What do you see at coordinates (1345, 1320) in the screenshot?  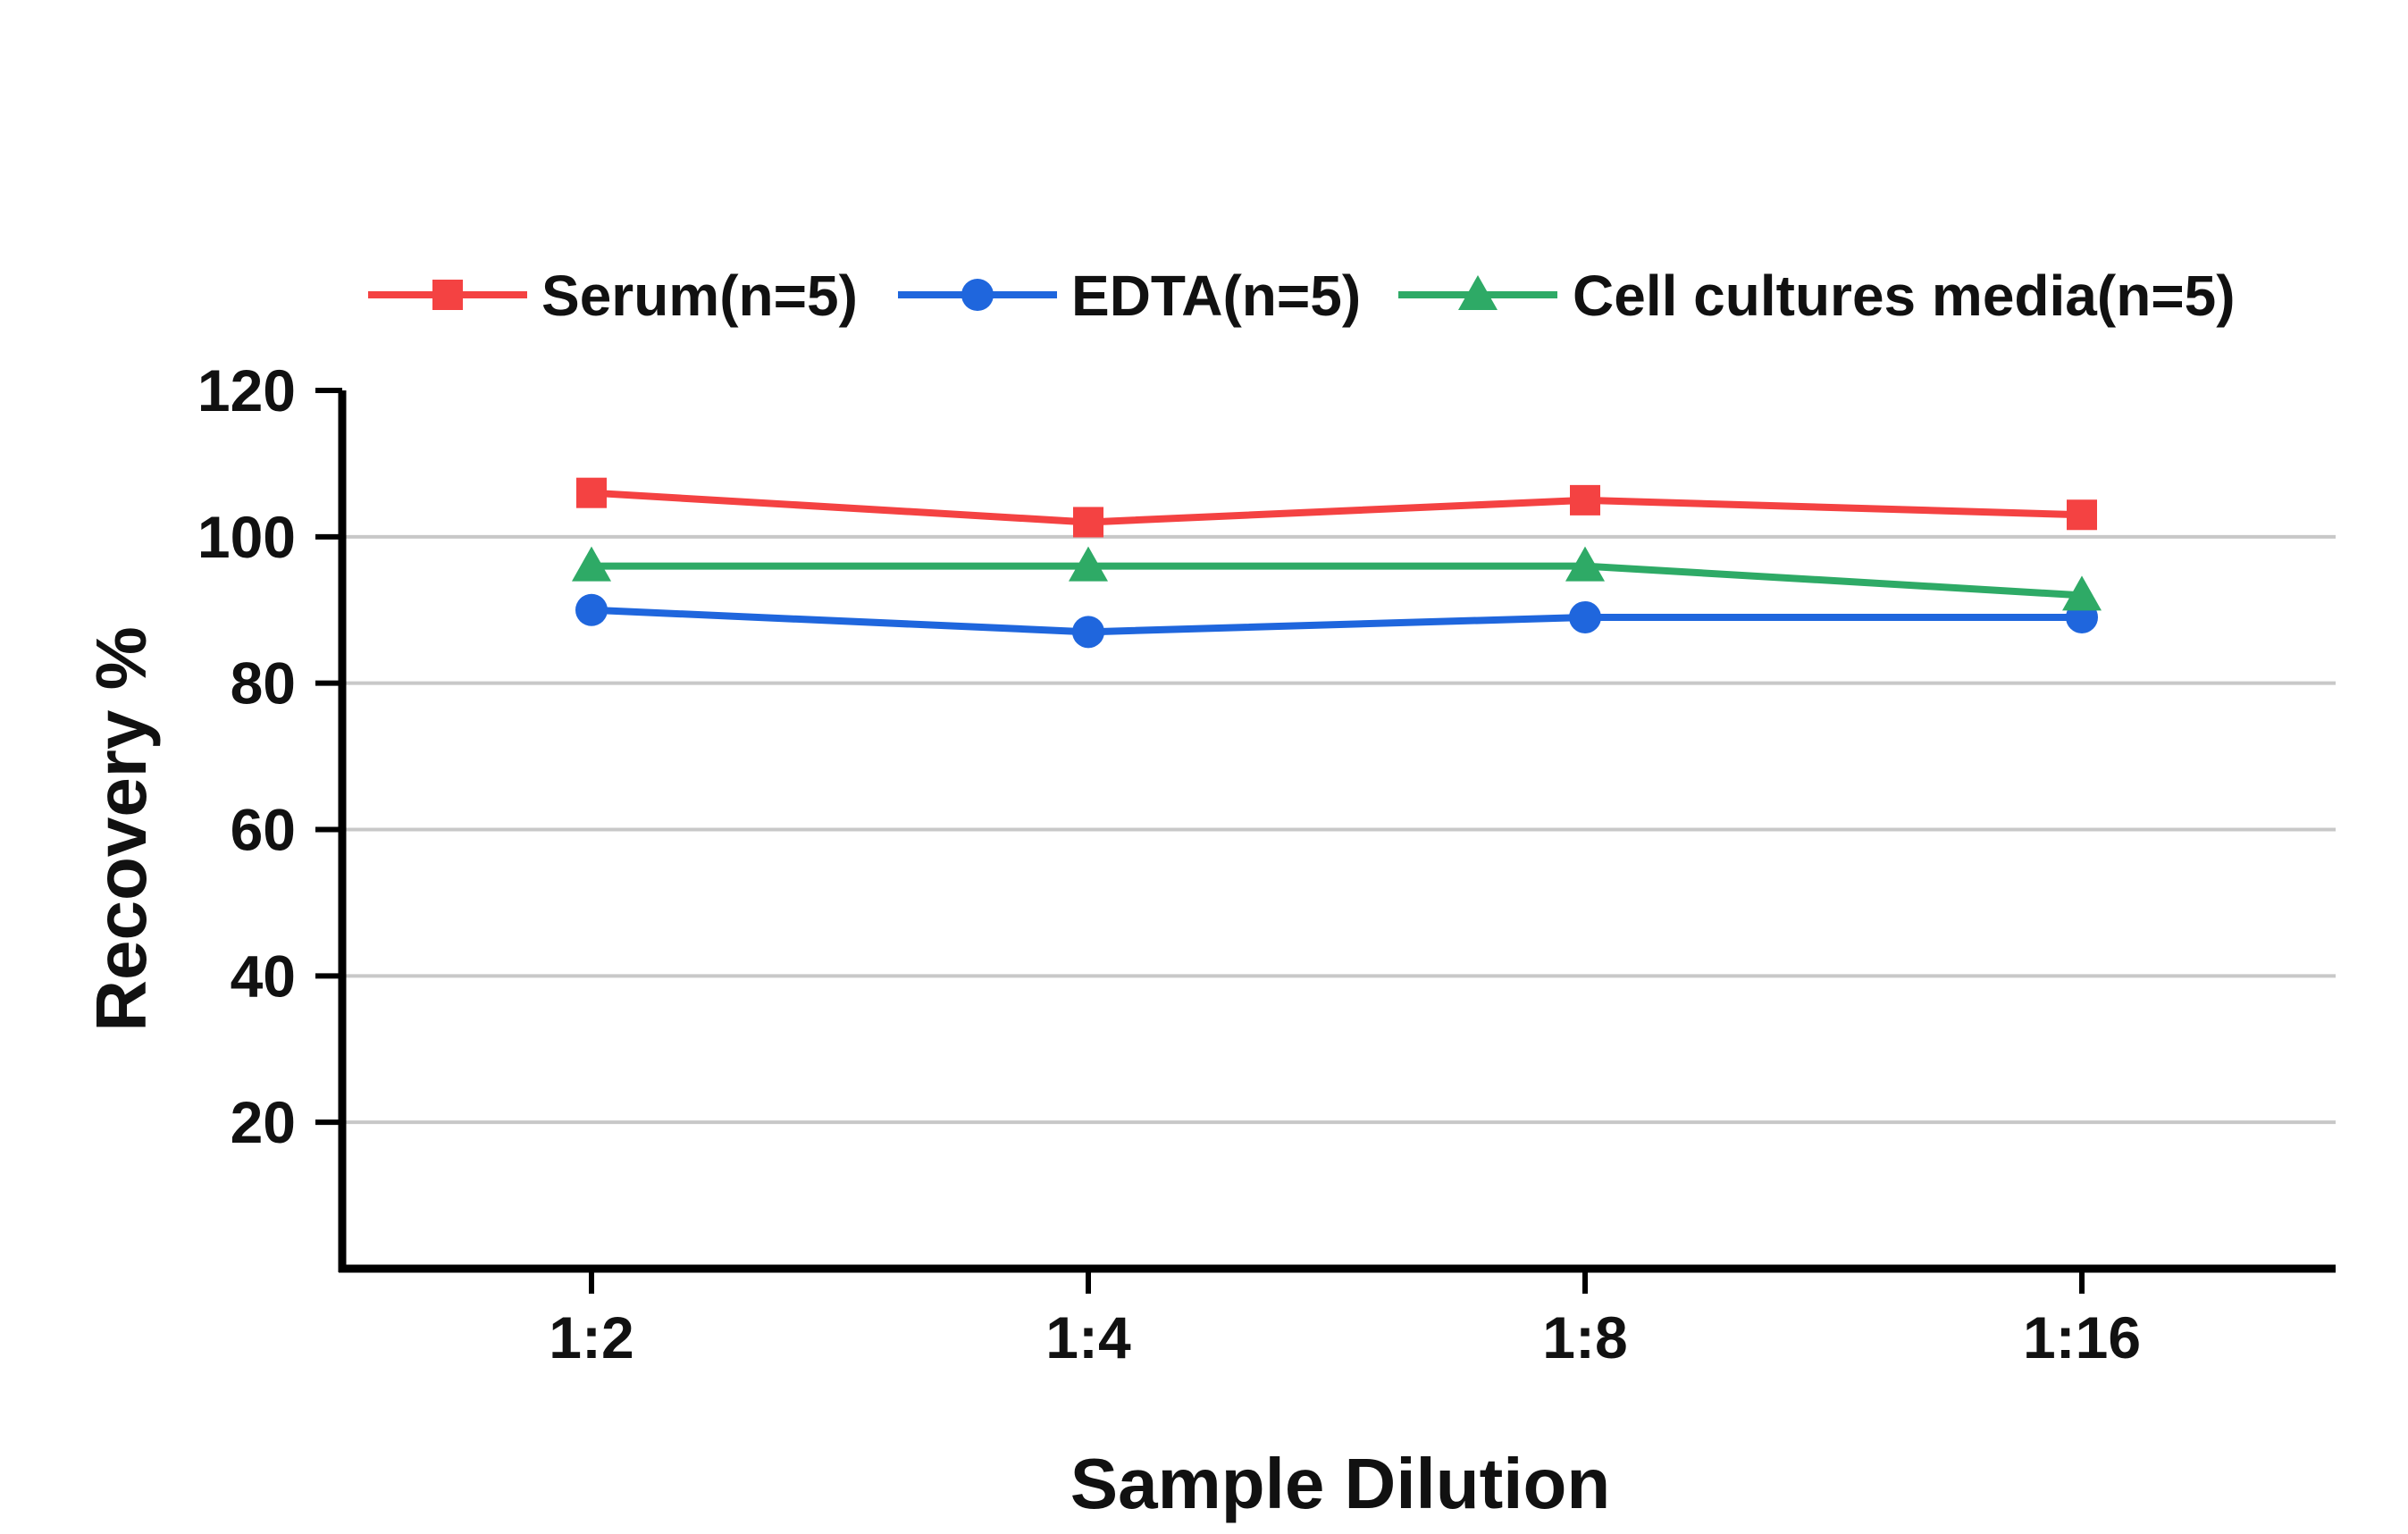 I see `x-ticks: 1:2 1:4 1:8 1:16` at bounding box center [1345, 1320].